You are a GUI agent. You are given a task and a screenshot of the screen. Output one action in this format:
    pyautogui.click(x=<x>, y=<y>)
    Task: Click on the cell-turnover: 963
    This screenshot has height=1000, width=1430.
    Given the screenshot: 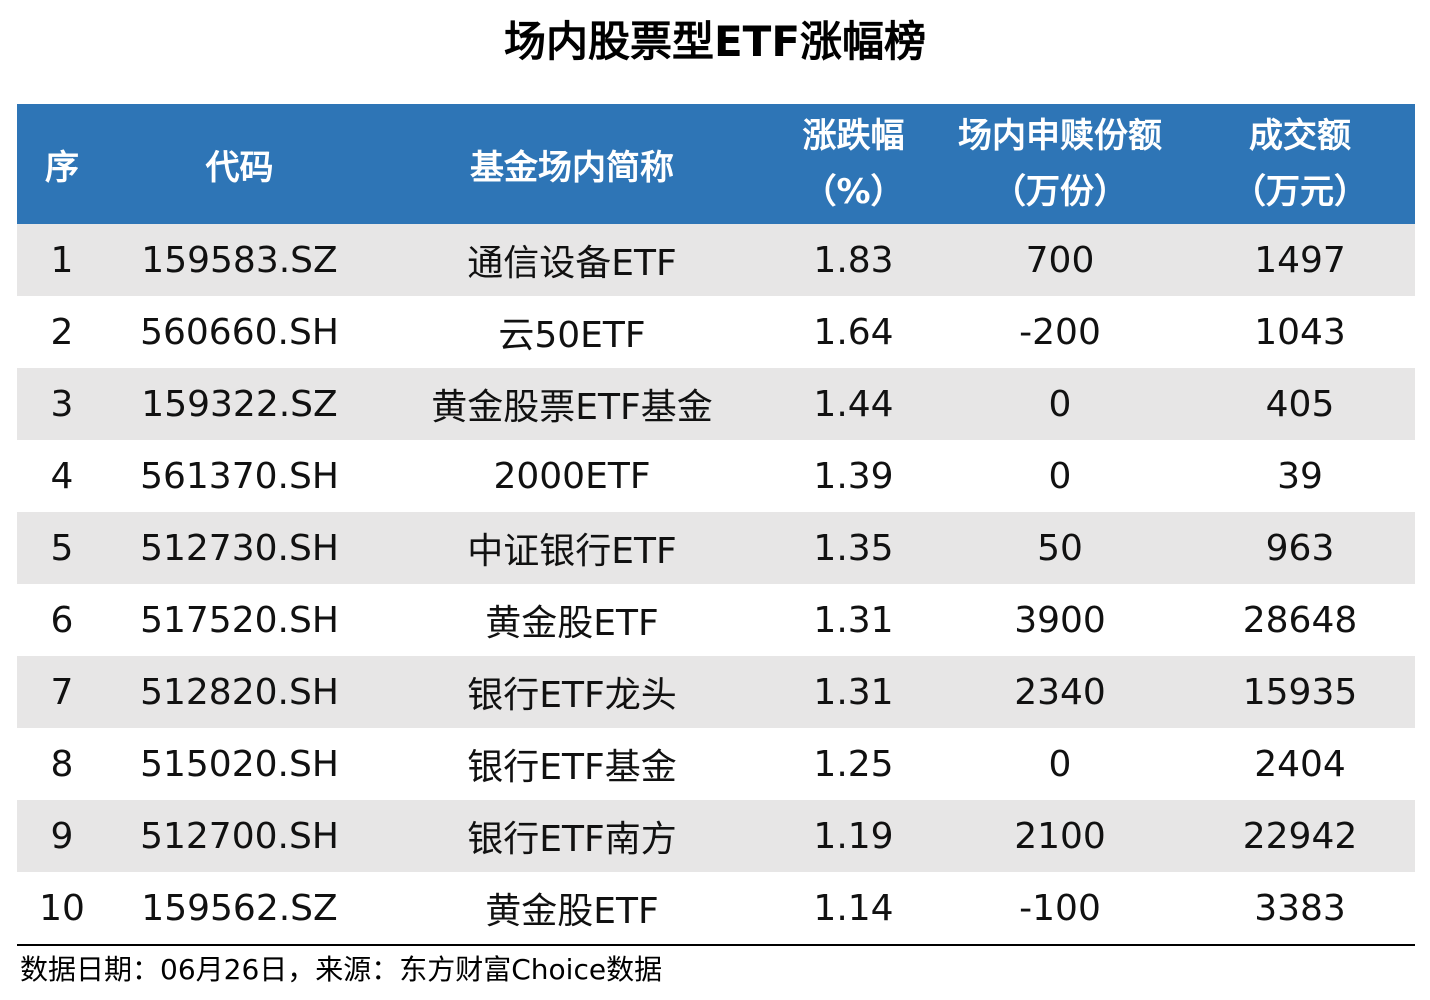 What is the action you would take?
    pyautogui.click(x=1300, y=548)
    